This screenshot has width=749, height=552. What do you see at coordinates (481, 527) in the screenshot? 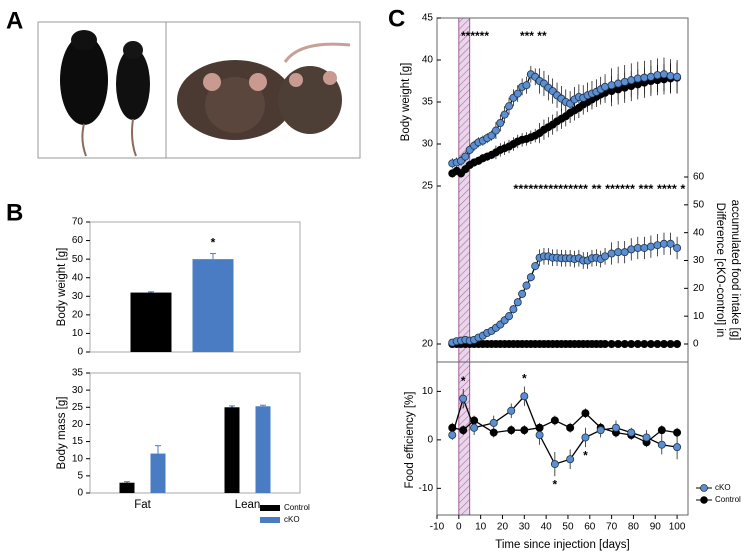
I see `x-tick-label: 10` at bounding box center [481, 527].